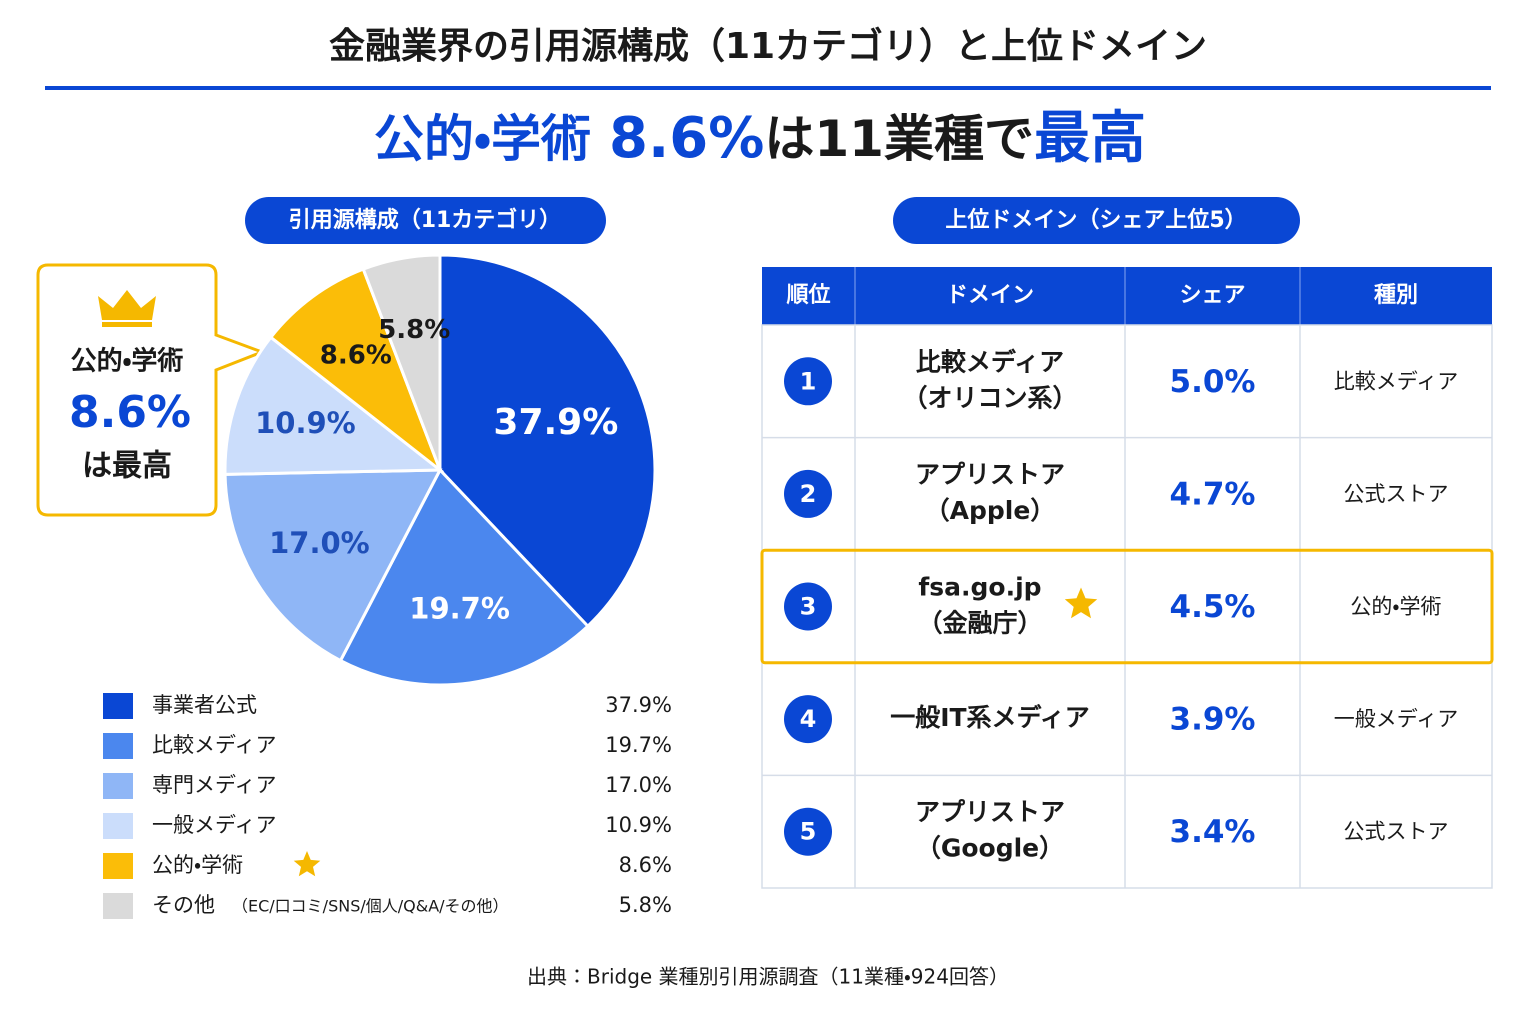 Image resolution: width=1536 pixels, height=1028 pixels. Describe the element at coordinates (127, 305) in the screenshot. I see `crown-icon` at that location.